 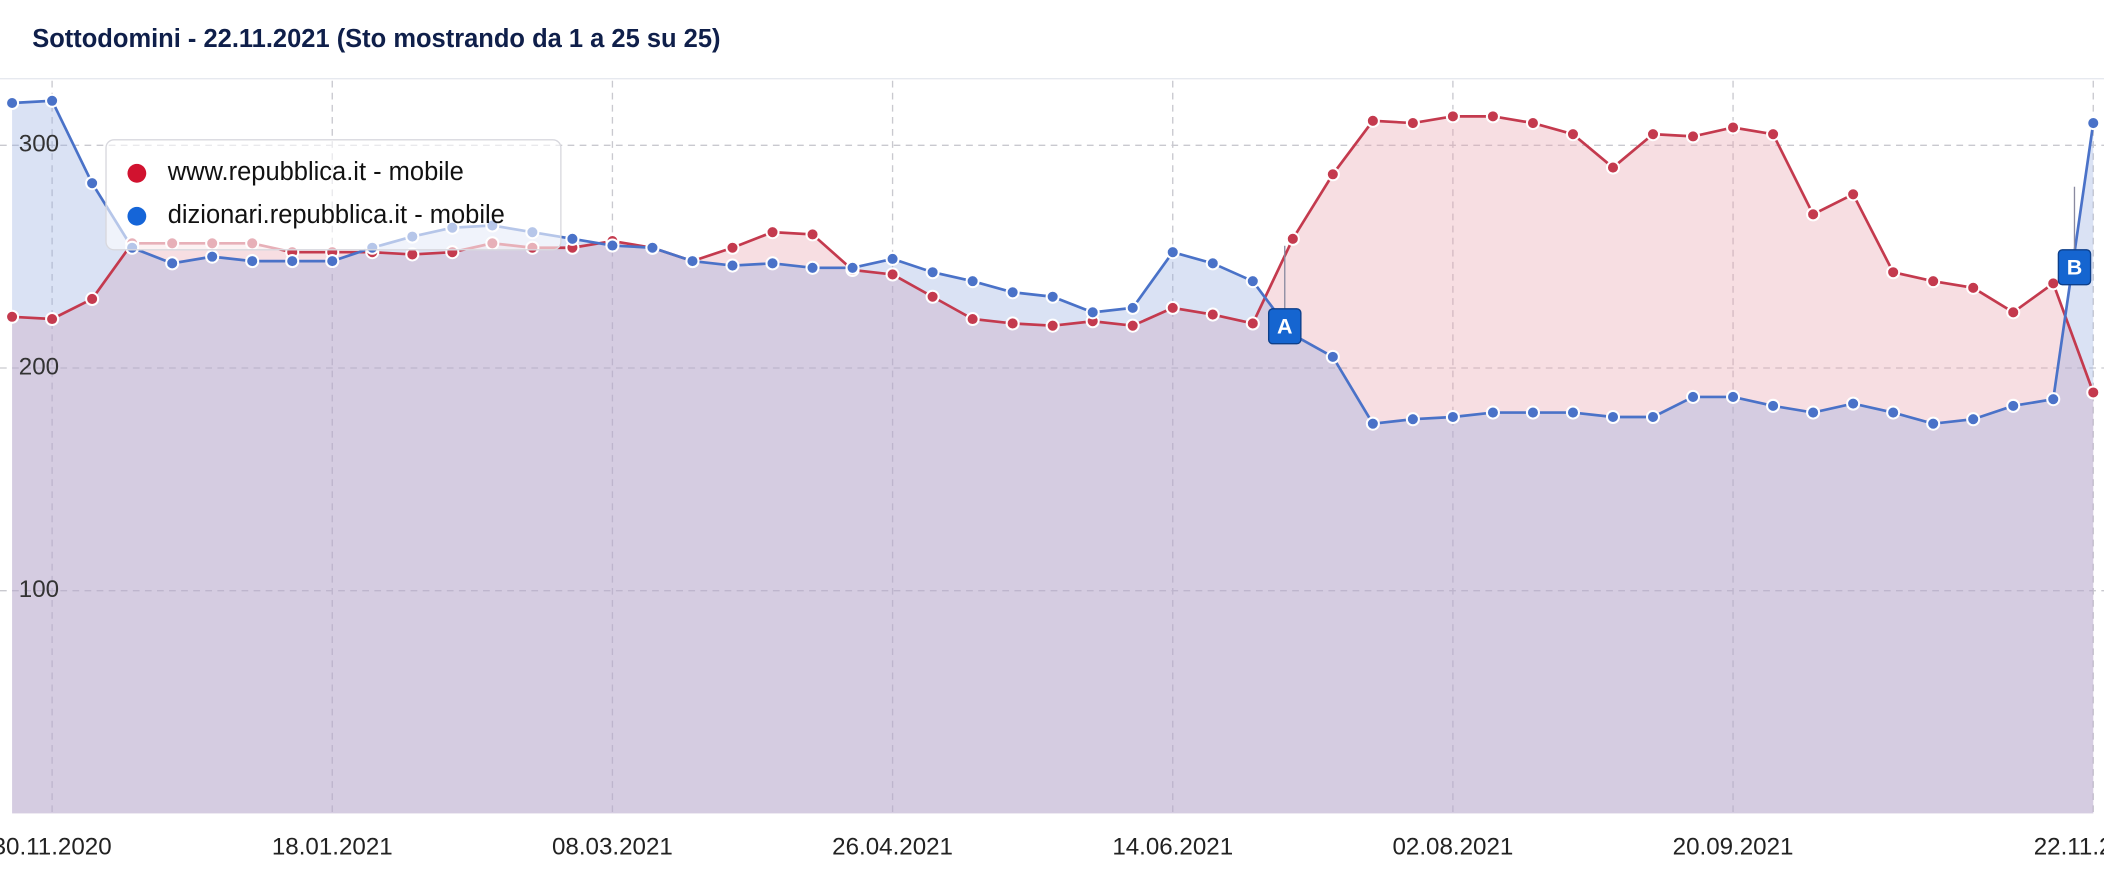 I want to click on annotation-label: A, so click(x=1285, y=326).